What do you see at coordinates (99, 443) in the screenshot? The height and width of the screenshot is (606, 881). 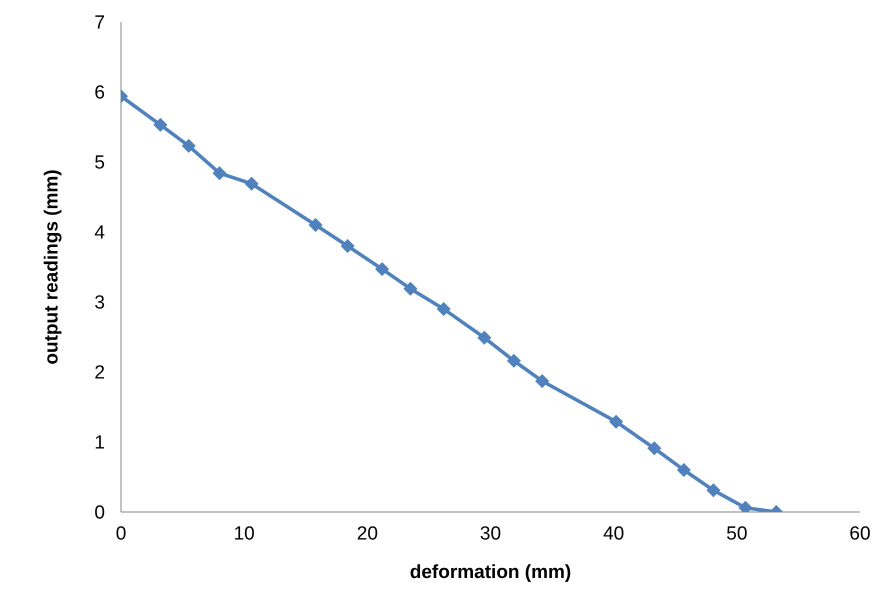 I see `y-tick-label: 1` at bounding box center [99, 443].